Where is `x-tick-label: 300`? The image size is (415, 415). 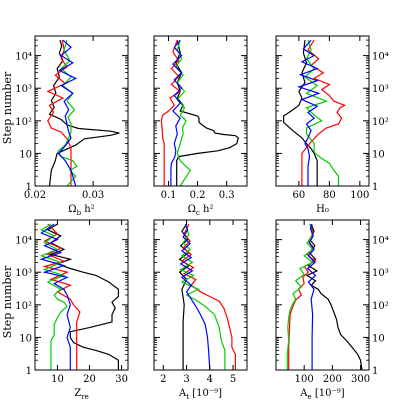 x-tick-label: 300 is located at coordinates (360, 379).